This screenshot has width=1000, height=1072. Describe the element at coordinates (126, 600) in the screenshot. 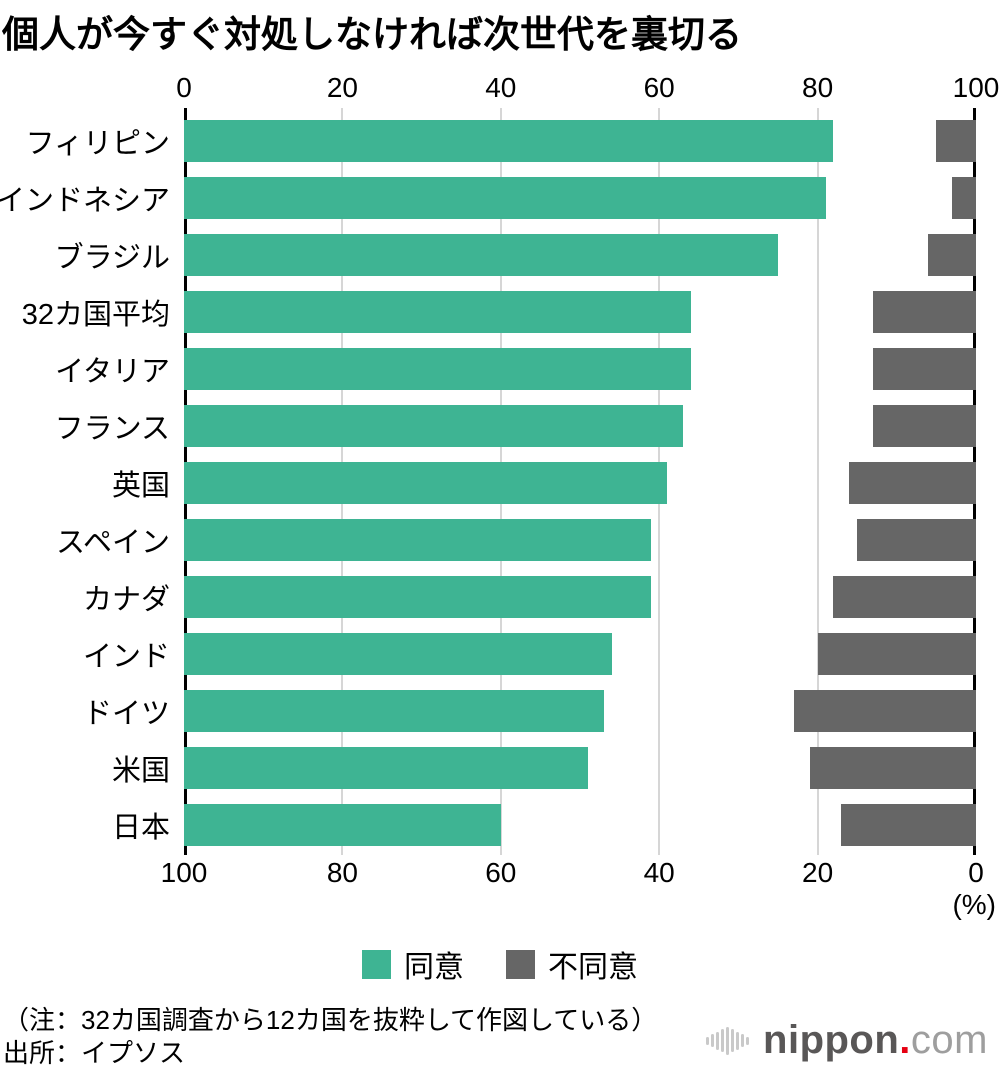

I see `category-label: カナダ` at that location.